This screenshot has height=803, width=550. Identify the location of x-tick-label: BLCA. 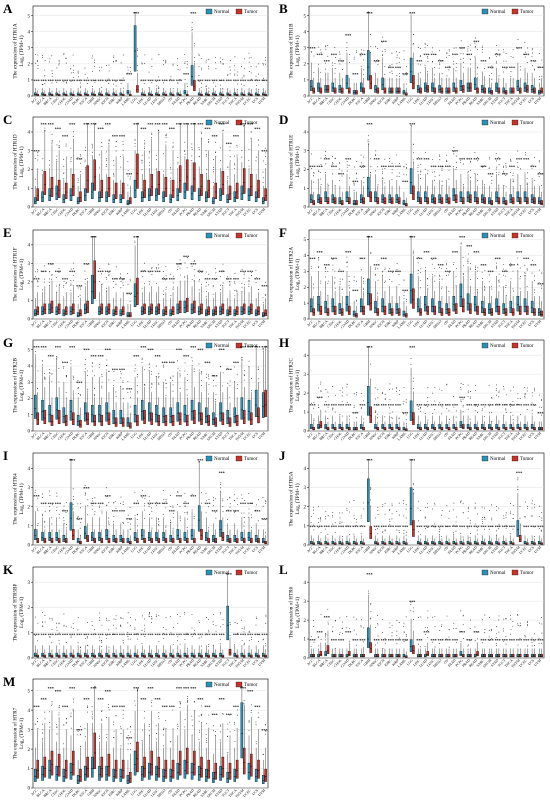
(41, 101).